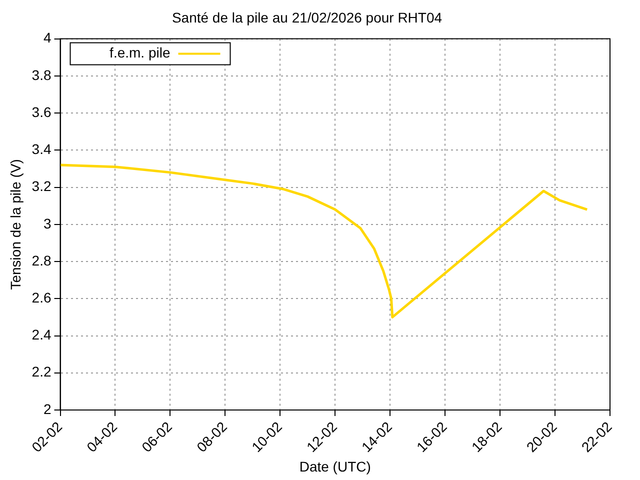 The image size is (640, 480). What do you see at coordinates (42, 372) in the screenshot?
I see `y-tick-label: 2.2` at bounding box center [42, 372].